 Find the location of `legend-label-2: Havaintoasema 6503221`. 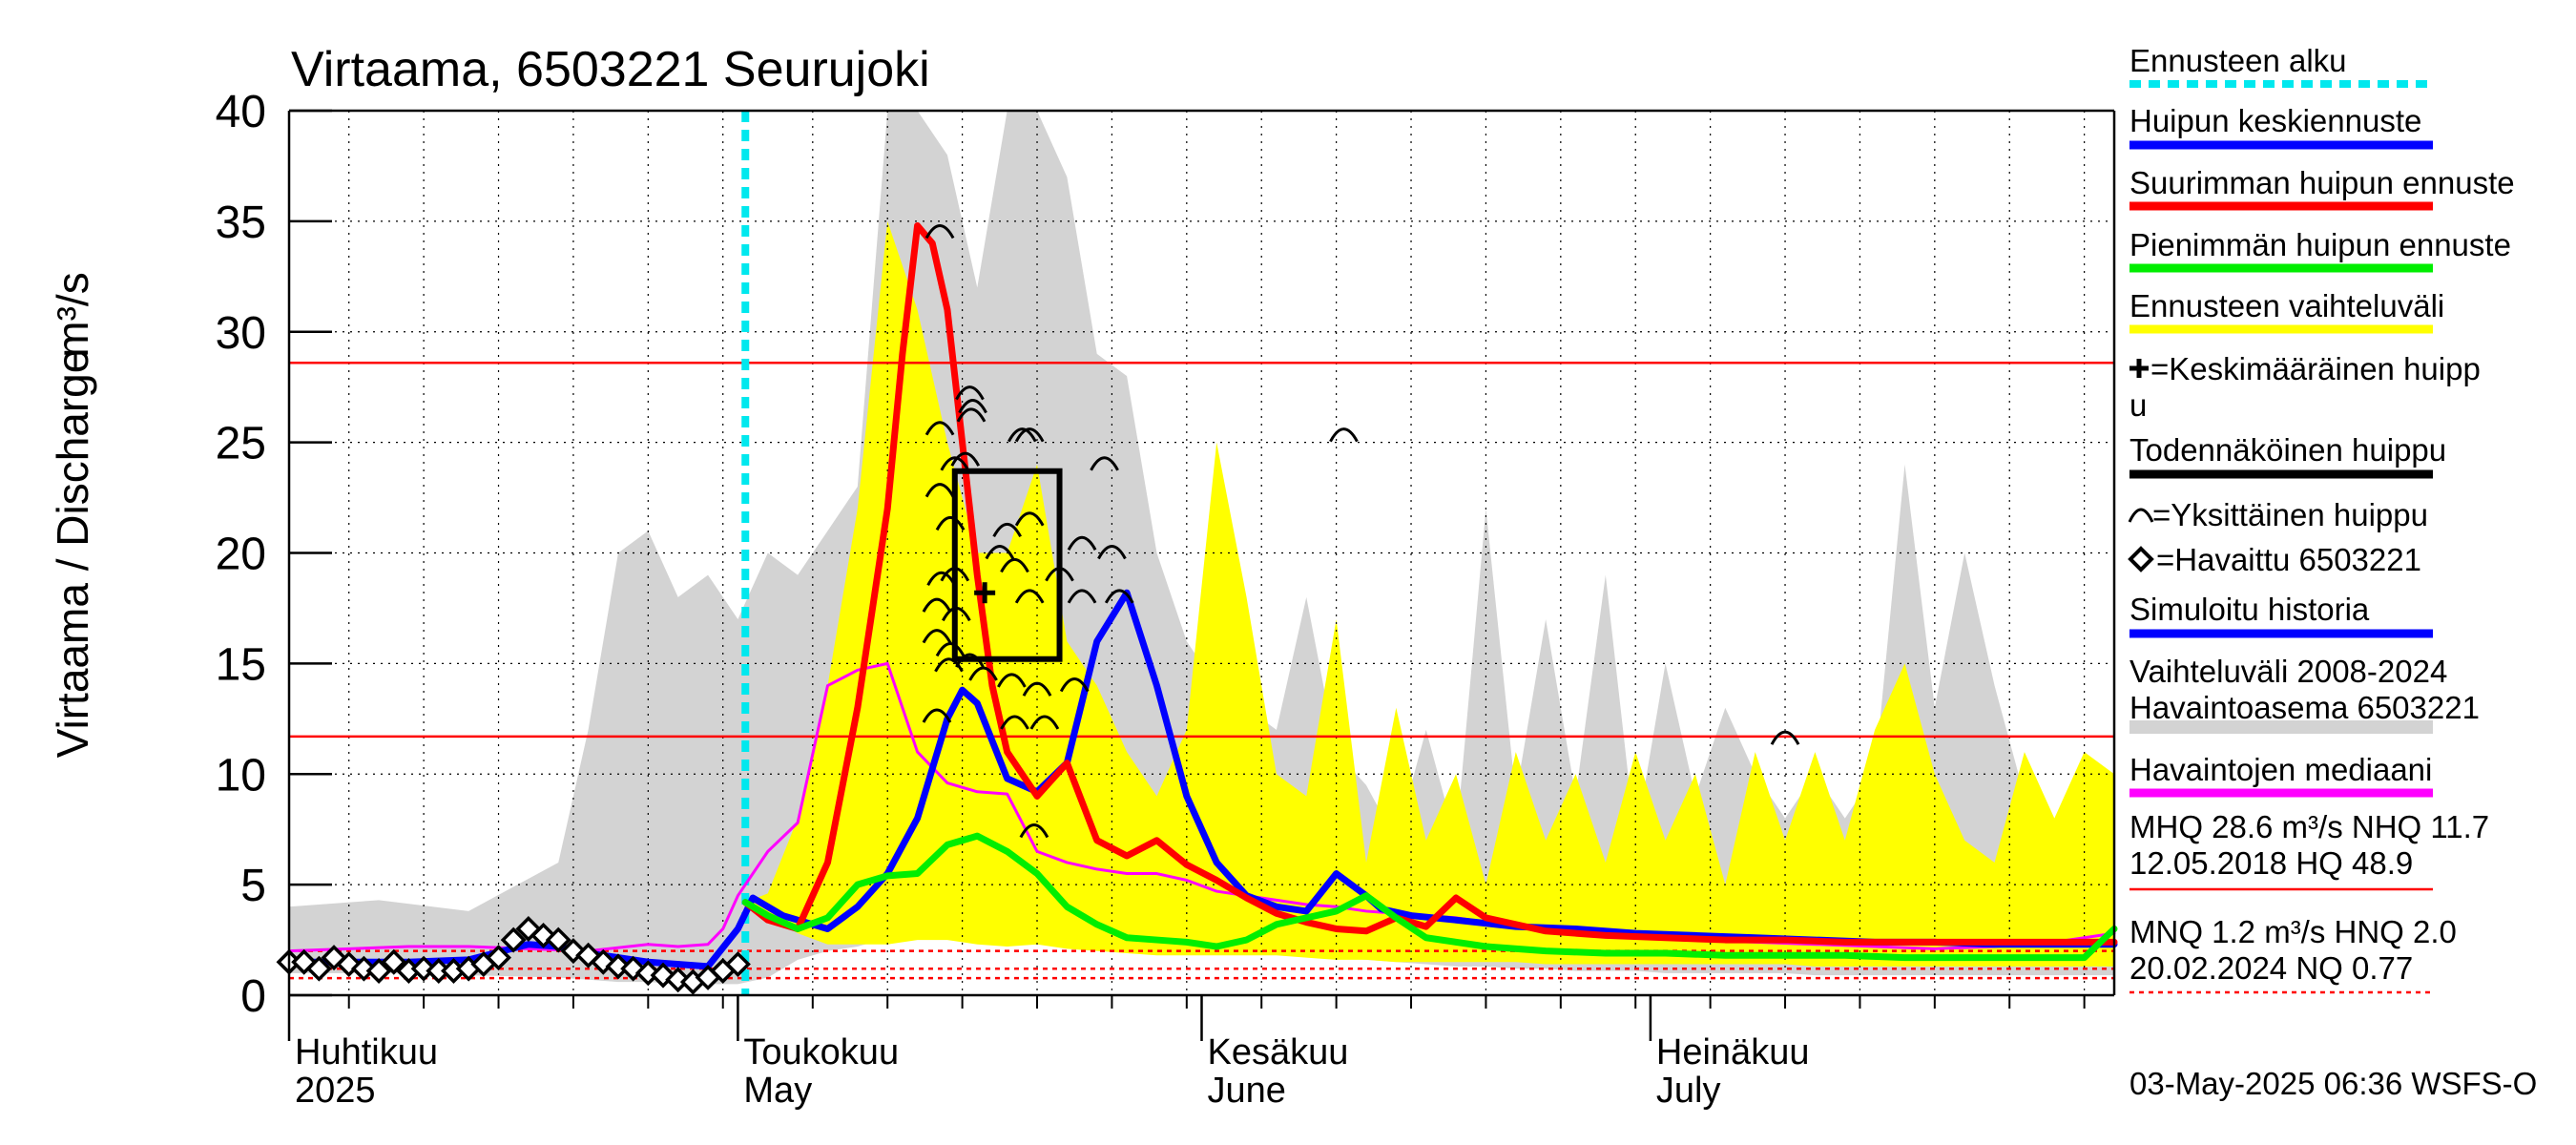

legend-label-2: Havaintoasema 6503221 is located at coordinates (2304, 707).